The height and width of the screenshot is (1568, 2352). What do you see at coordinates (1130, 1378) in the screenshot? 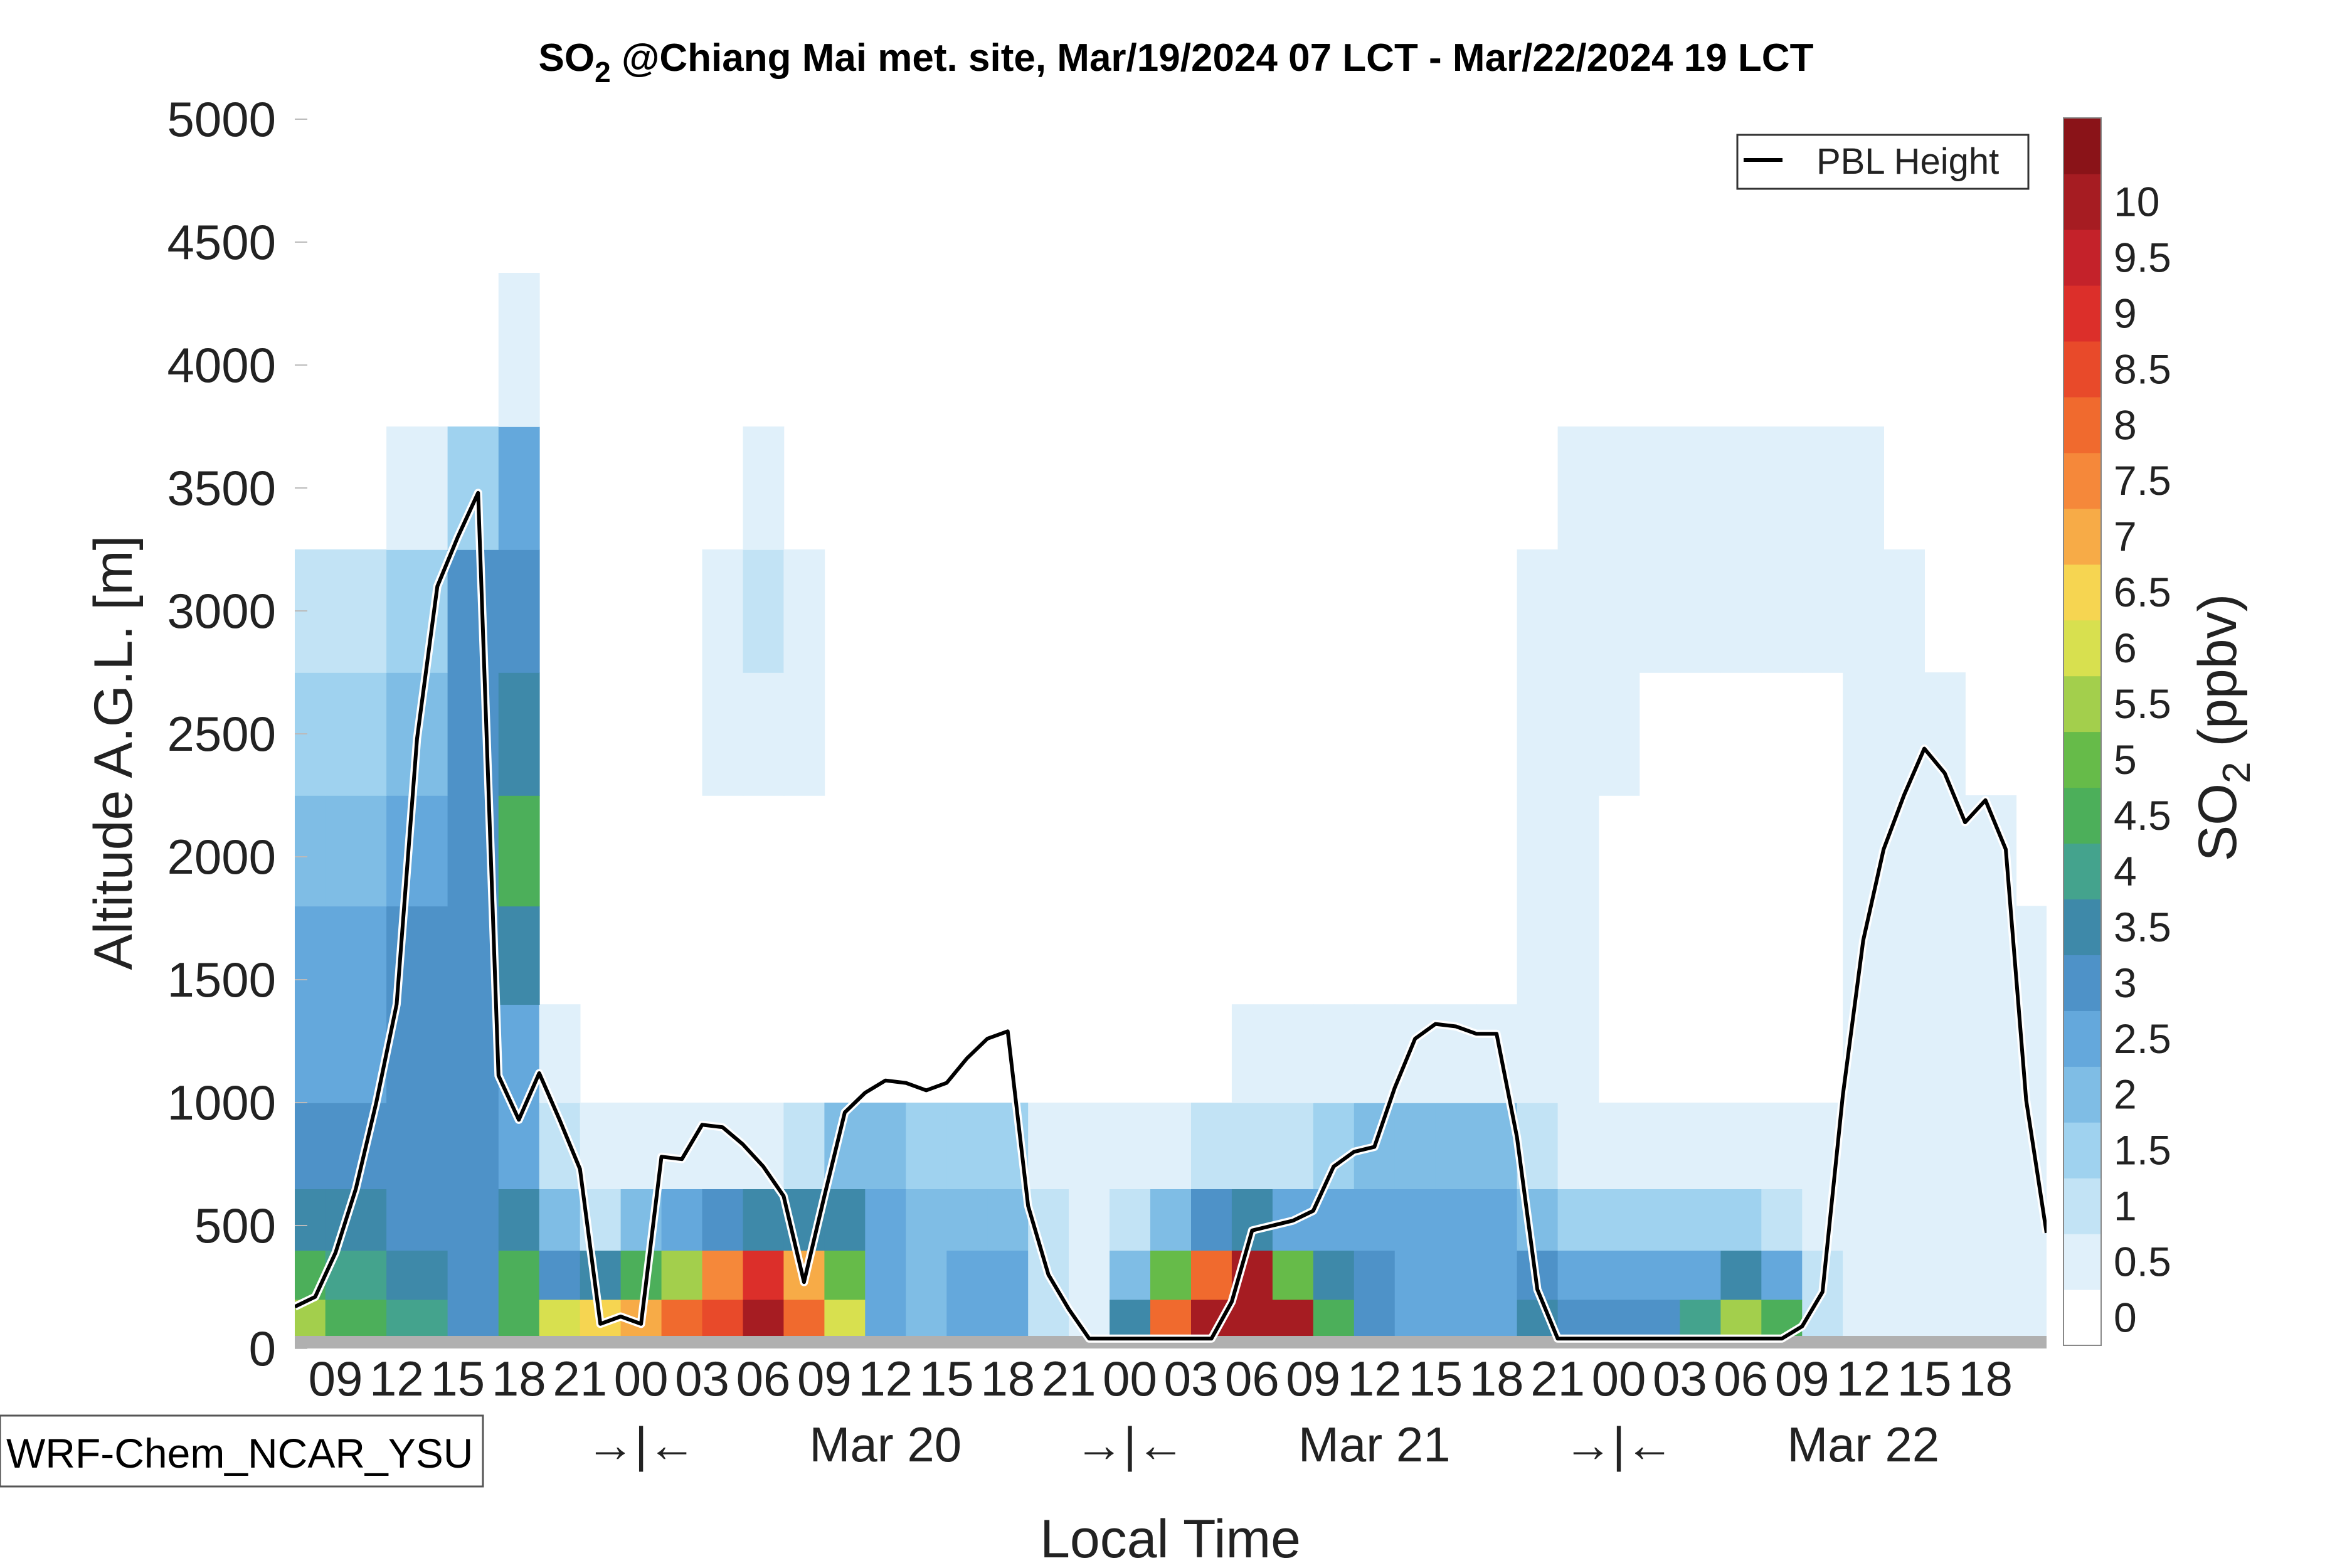
I see `x-tick-label: 00` at bounding box center [1130, 1378].